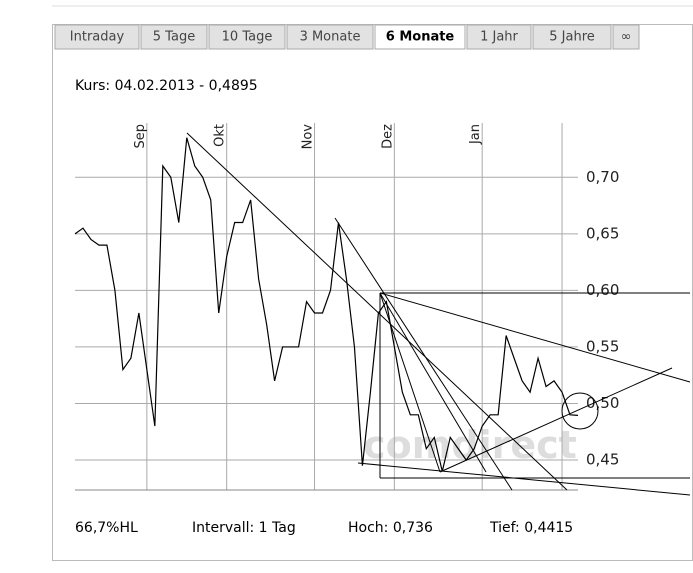 The width and height of the screenshot is (693, 573). What do you see at coordinates (390, 528) in the screenshot?
I see `footer-stat: Hoch: 0,736` at bounding box center [390, 528].